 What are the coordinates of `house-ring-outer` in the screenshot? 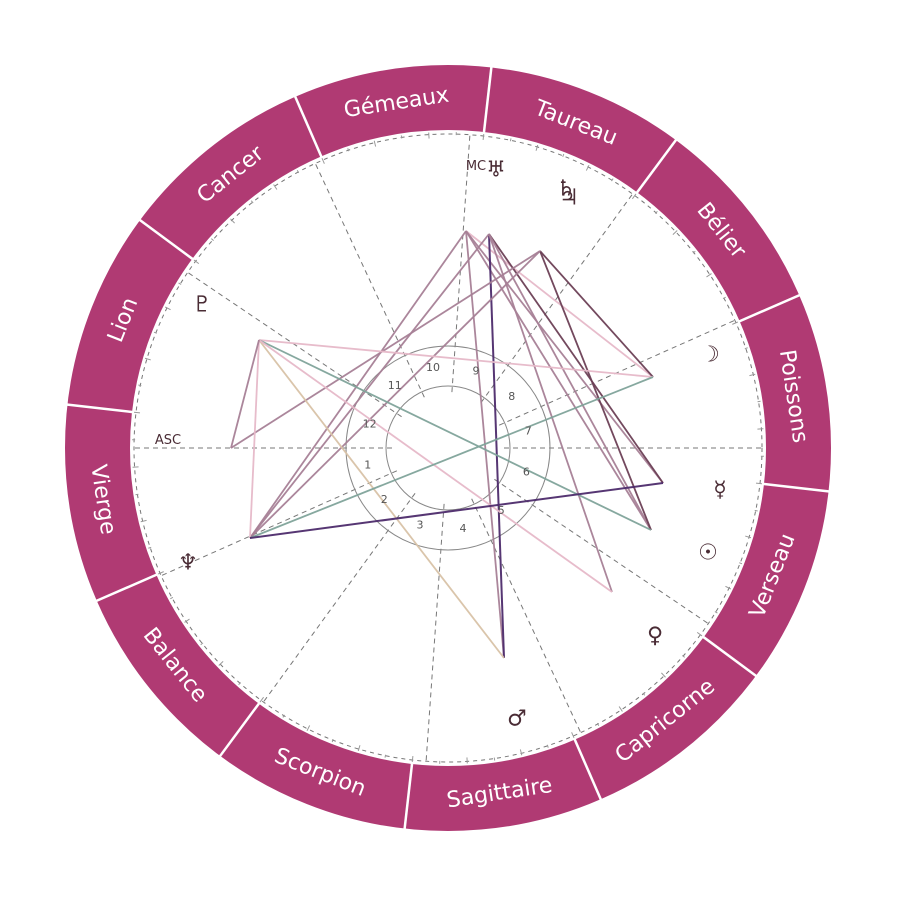 It's located at (448, 448).